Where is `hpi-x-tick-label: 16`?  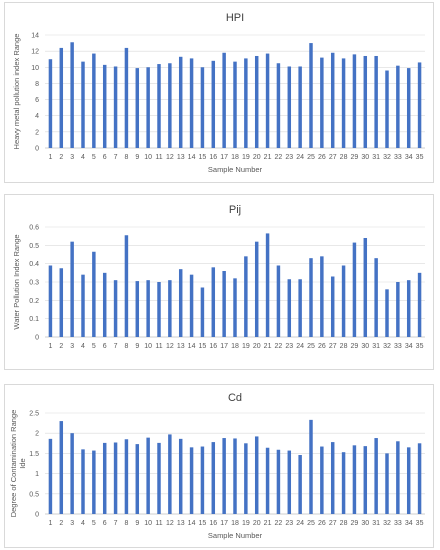 hpi-x-tick-label: 16 is located at coordinates (213, 157).